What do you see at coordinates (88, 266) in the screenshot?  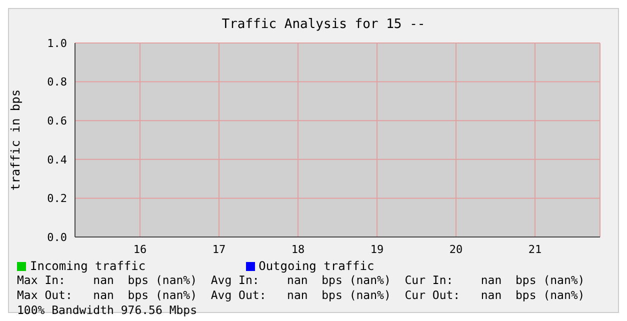 I see `legend-label: Incoming traffic` at bounding box center [88, 266].